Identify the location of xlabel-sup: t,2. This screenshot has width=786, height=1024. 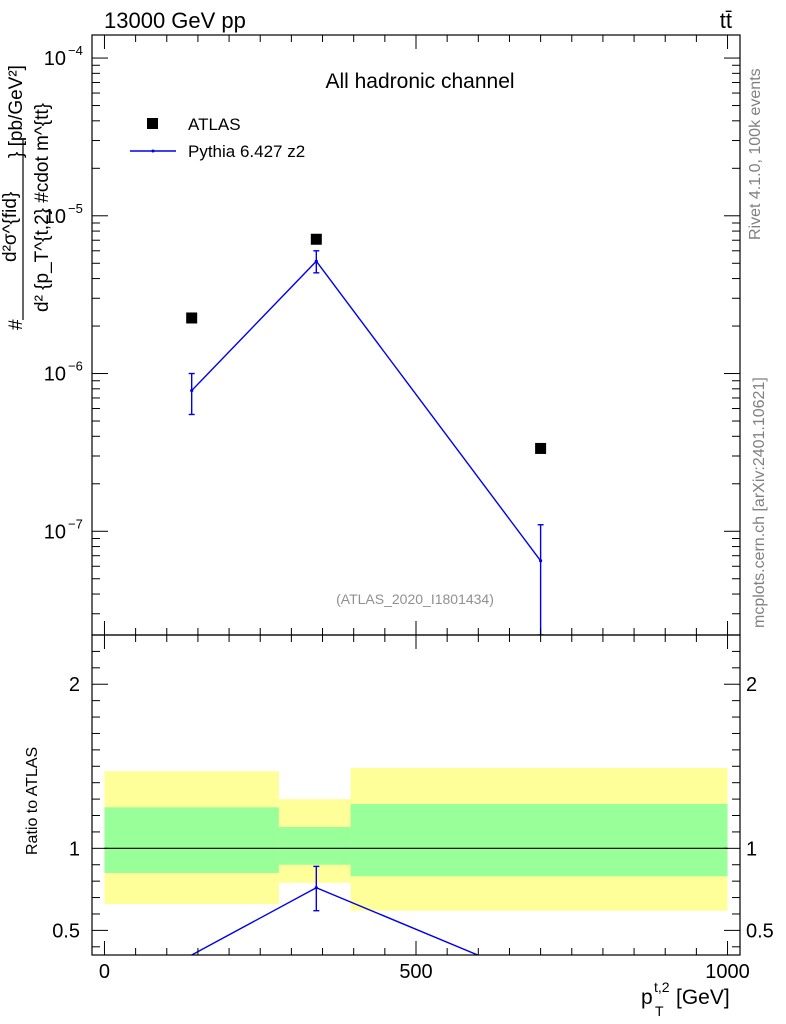
(662, 987).